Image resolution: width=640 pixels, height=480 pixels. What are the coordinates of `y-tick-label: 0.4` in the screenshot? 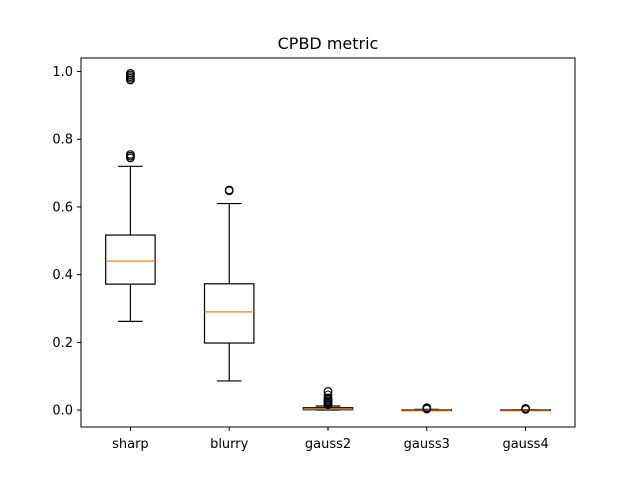 It's located at (62, 275).